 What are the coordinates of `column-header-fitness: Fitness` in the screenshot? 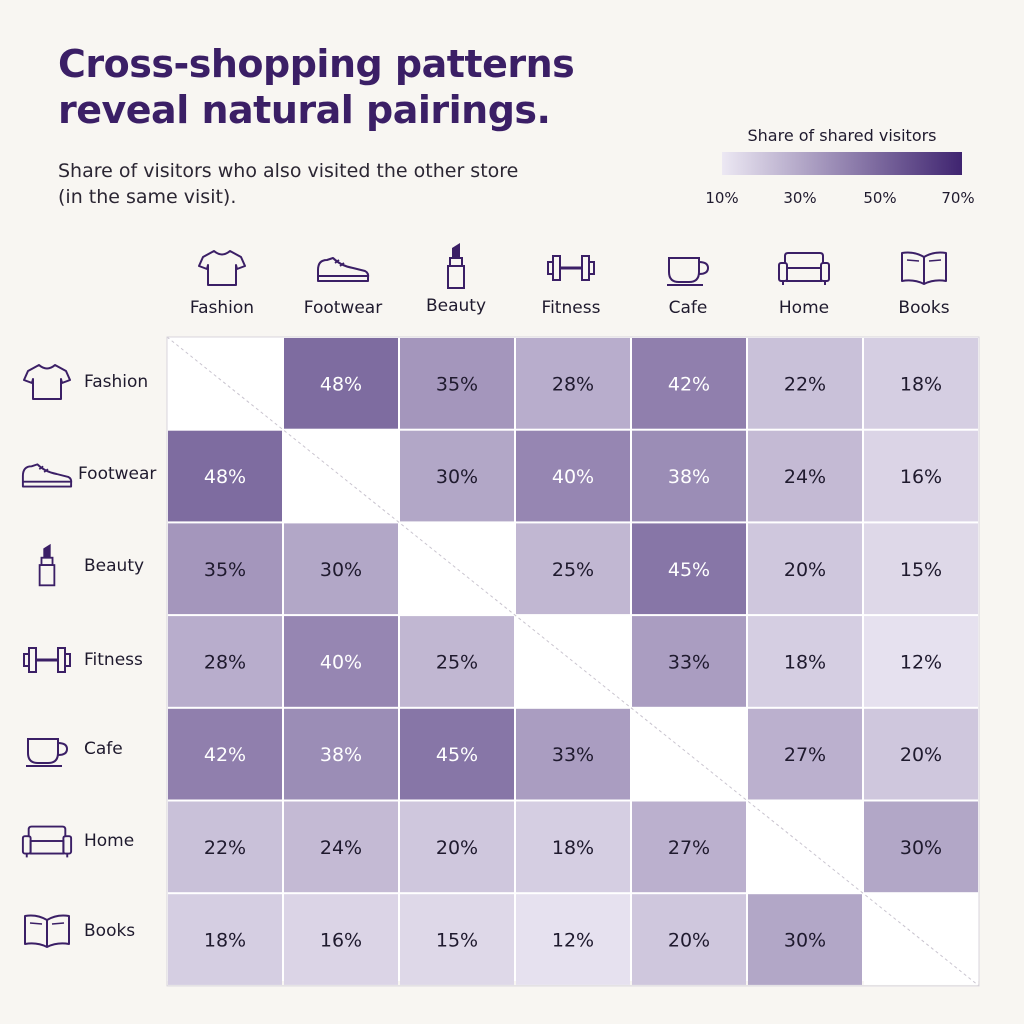 It's located at (571, 283).